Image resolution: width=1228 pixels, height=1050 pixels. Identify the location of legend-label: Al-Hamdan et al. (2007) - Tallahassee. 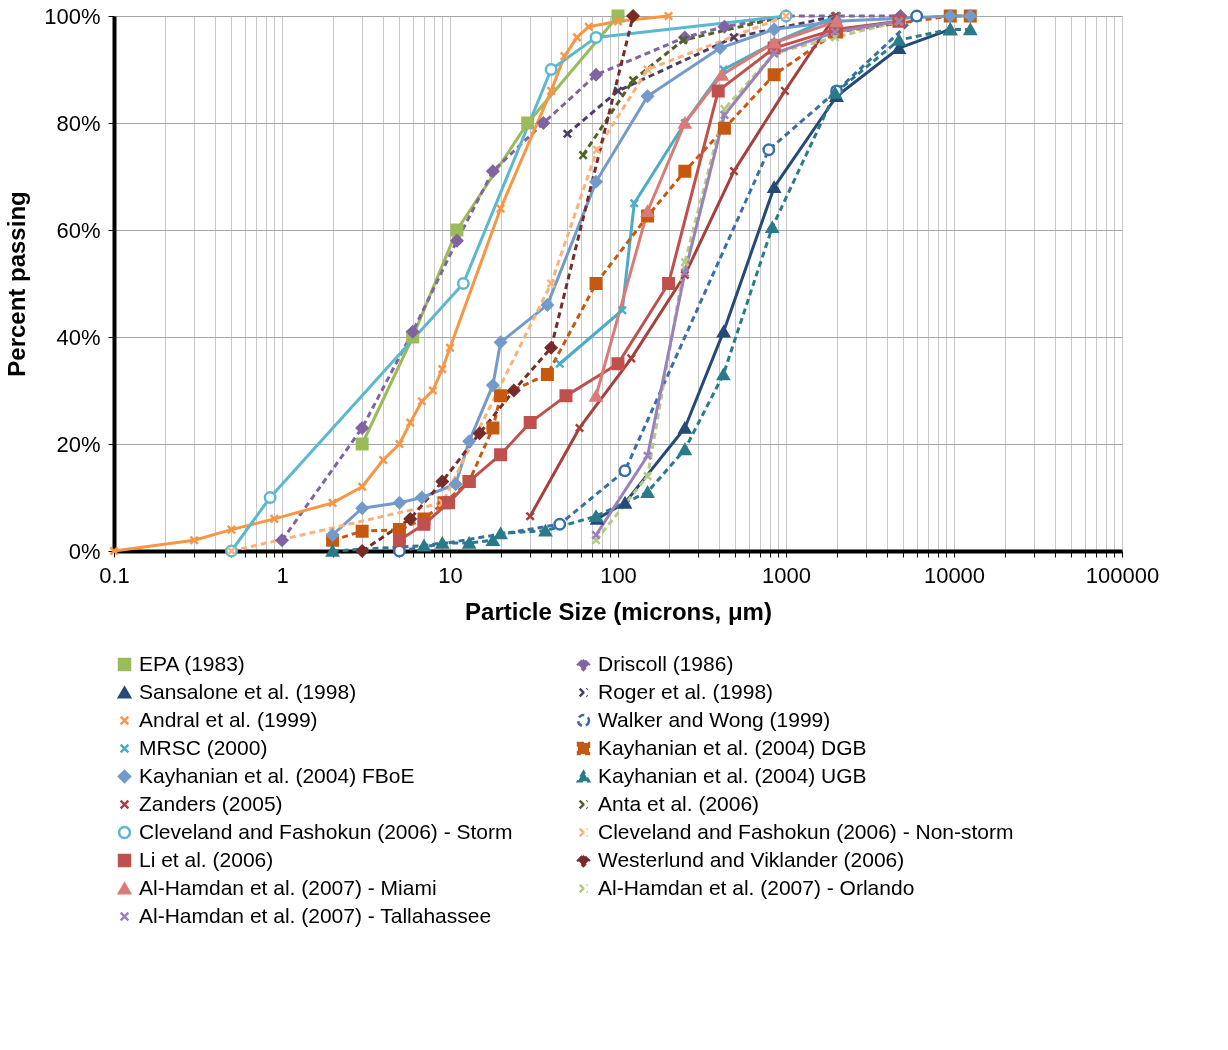
(315, 915).